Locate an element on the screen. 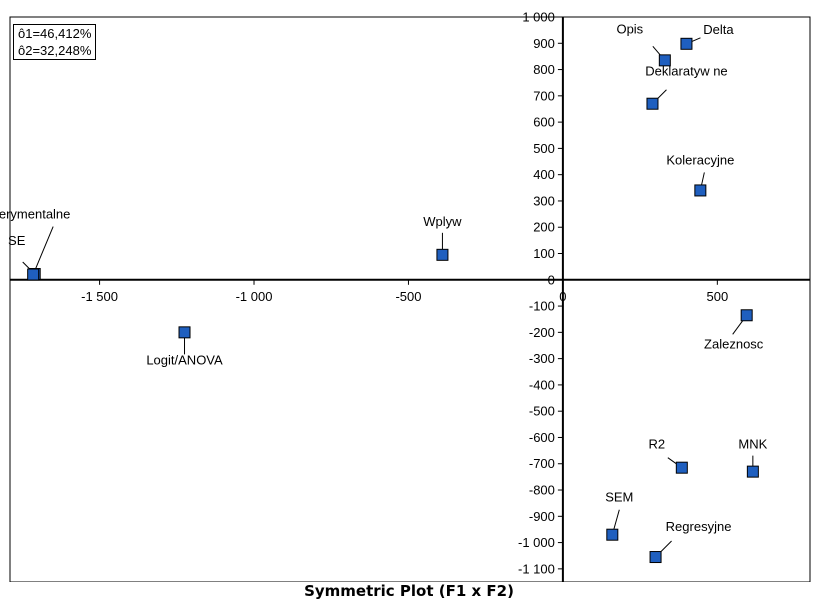 This screenshot has width=818, height=610. x-tick-label: 0 is located at coordinates (562, 296).